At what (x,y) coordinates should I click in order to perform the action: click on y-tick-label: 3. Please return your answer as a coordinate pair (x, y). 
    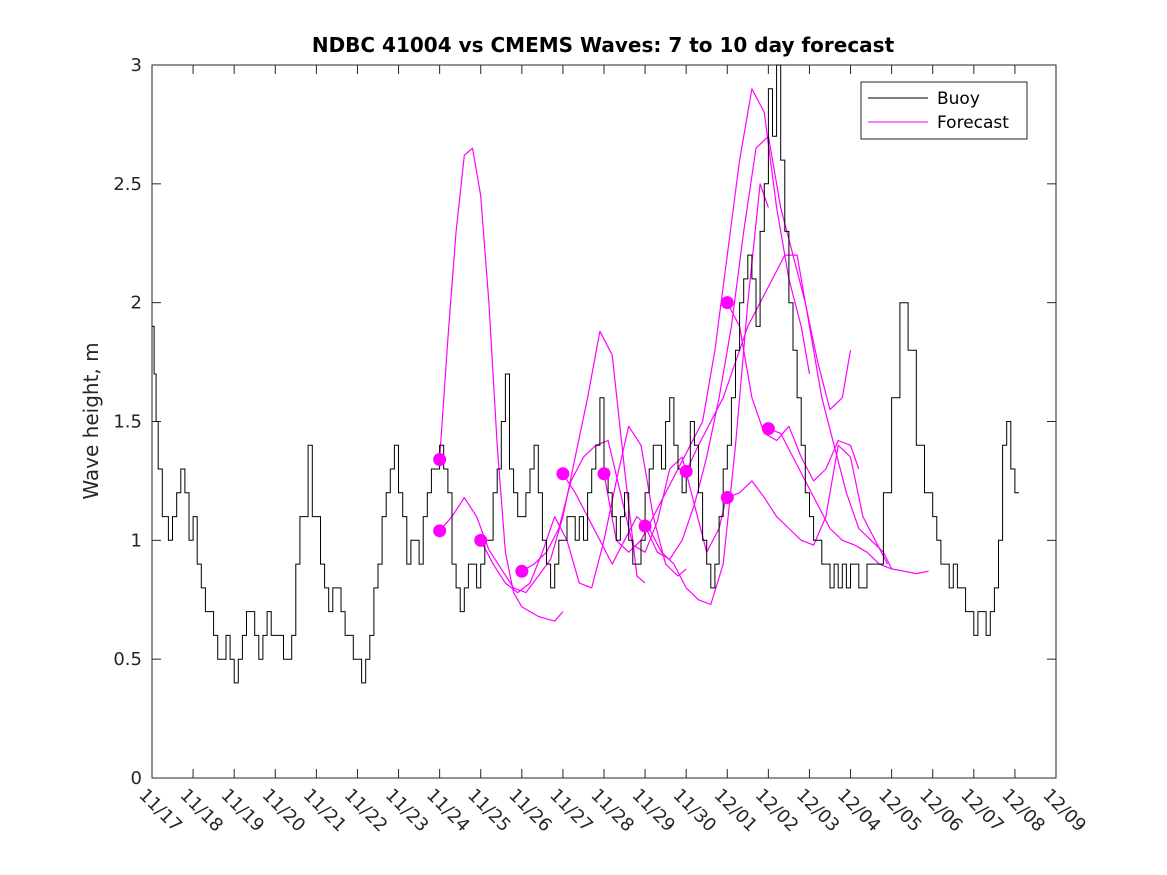
    Looking at the image, I should click on (136, 65).